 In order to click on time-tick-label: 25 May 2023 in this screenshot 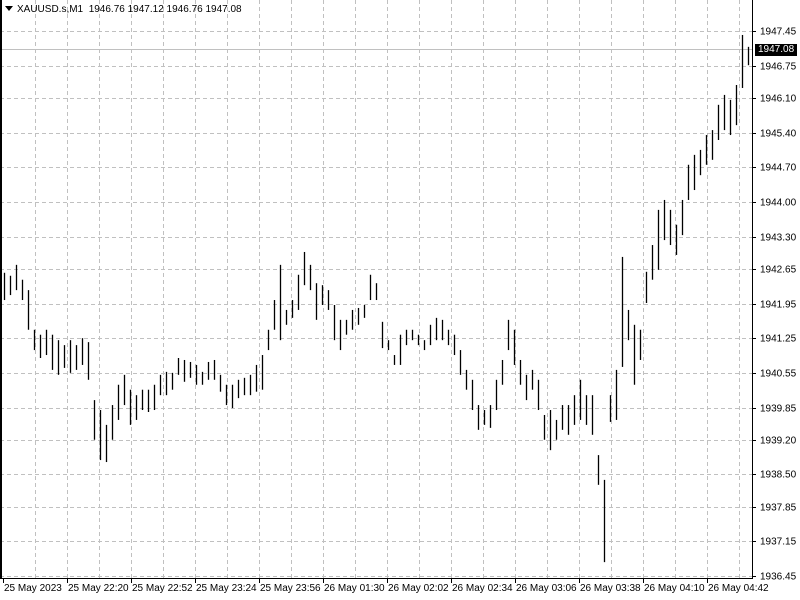, I will do `click(33, 588)`.